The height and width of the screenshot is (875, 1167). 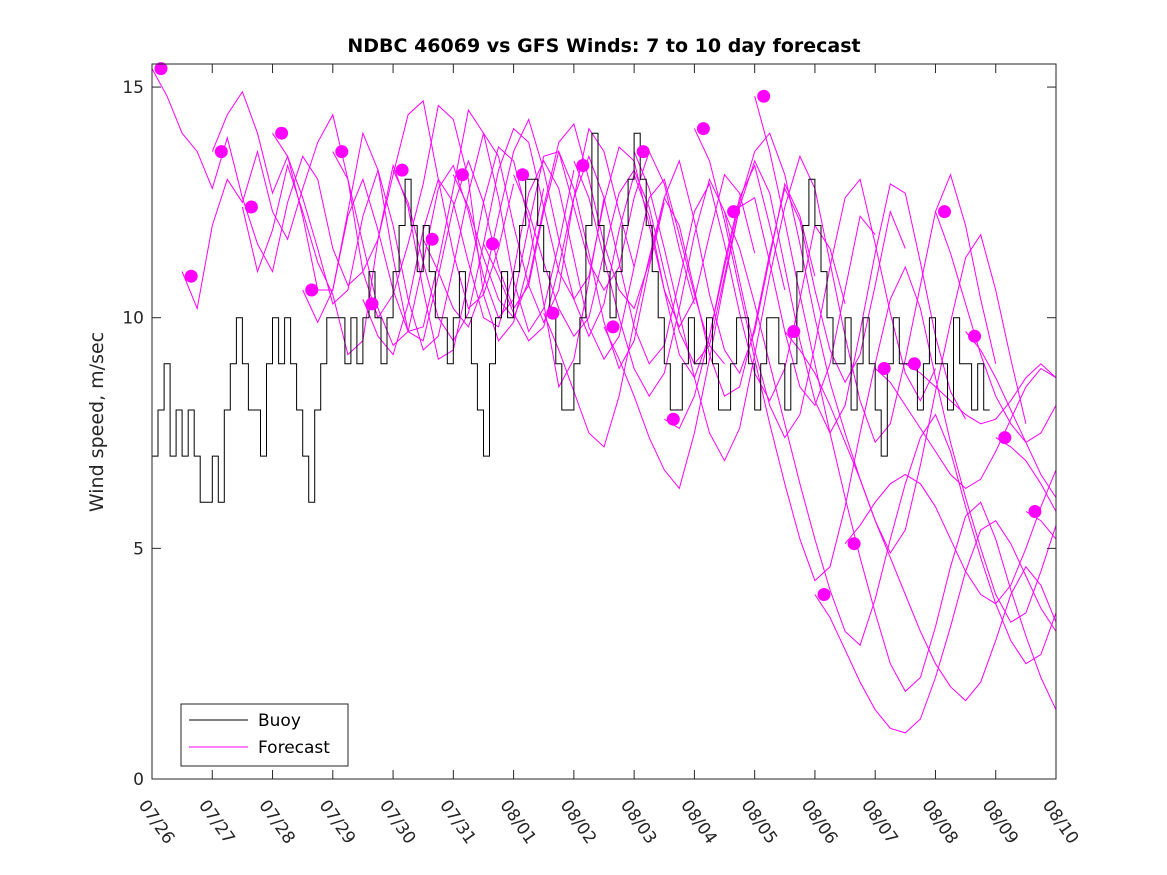 What do you see at coordinates (397, 822) in the screenshot?
I see `x-tick-label: 07/30` at bounding box center [397, 822].